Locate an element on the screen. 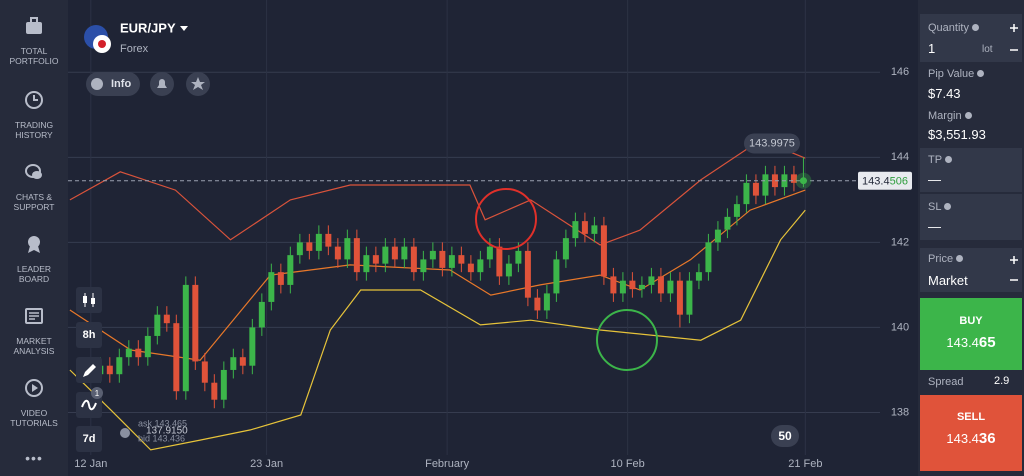  sl-label-text: SL is located at coordinates (935, 207).